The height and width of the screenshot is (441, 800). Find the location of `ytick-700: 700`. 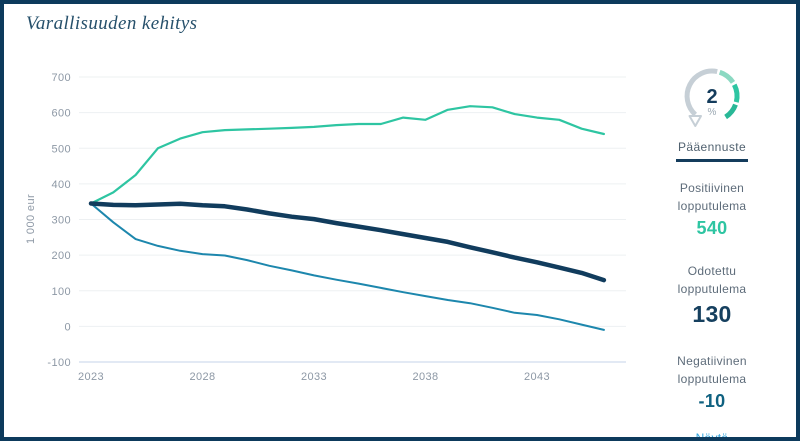

ytick-700: 700 is located at coordinates (61, 78).